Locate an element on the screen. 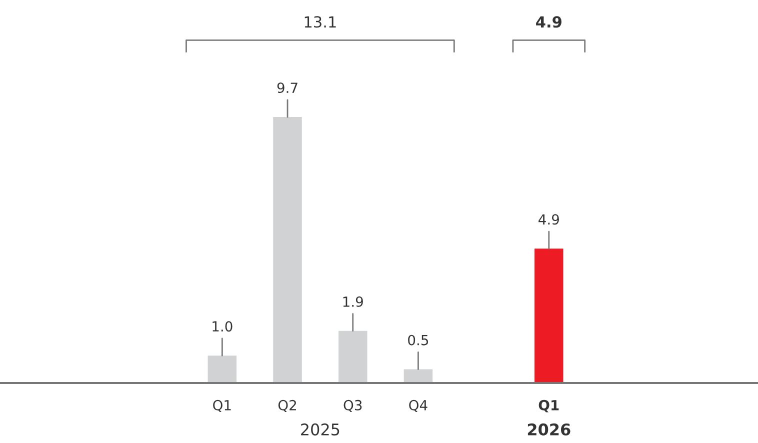  data-label: 1.0 is located at coordinates (222, 326).